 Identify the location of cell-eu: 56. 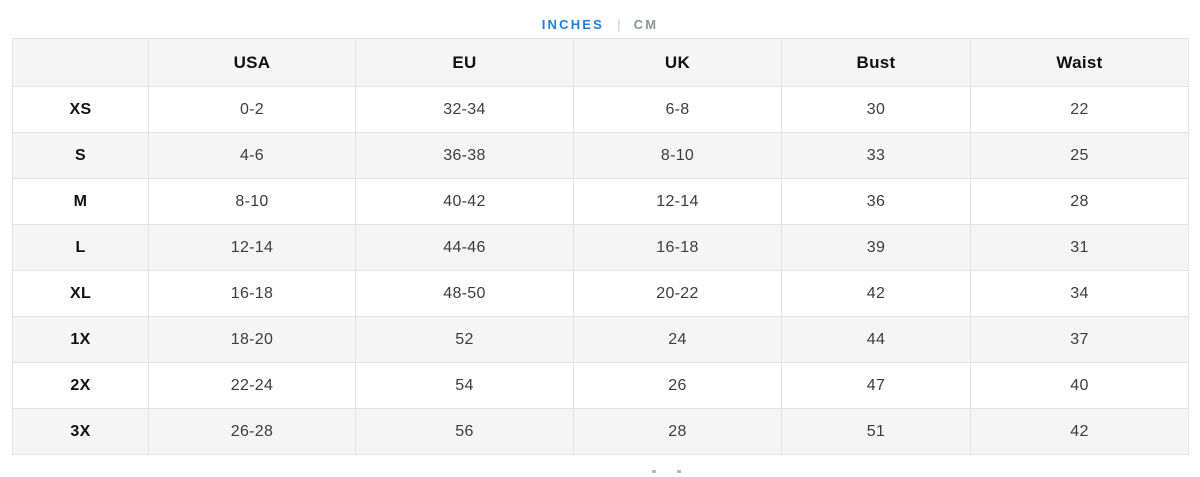
(464, 431).